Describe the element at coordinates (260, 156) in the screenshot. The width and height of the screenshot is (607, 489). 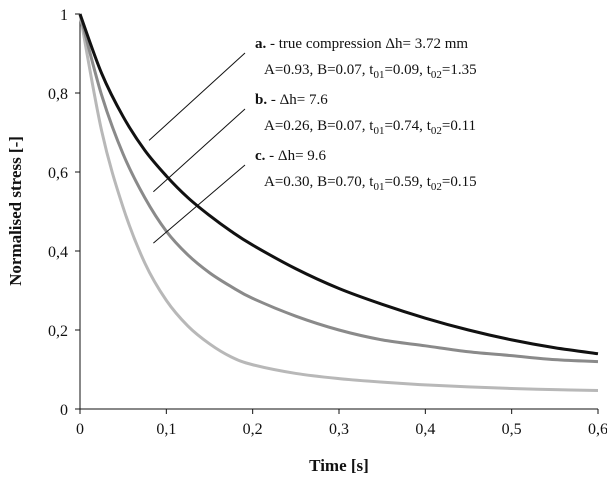
I see `annotation-letter: c.` at that location.